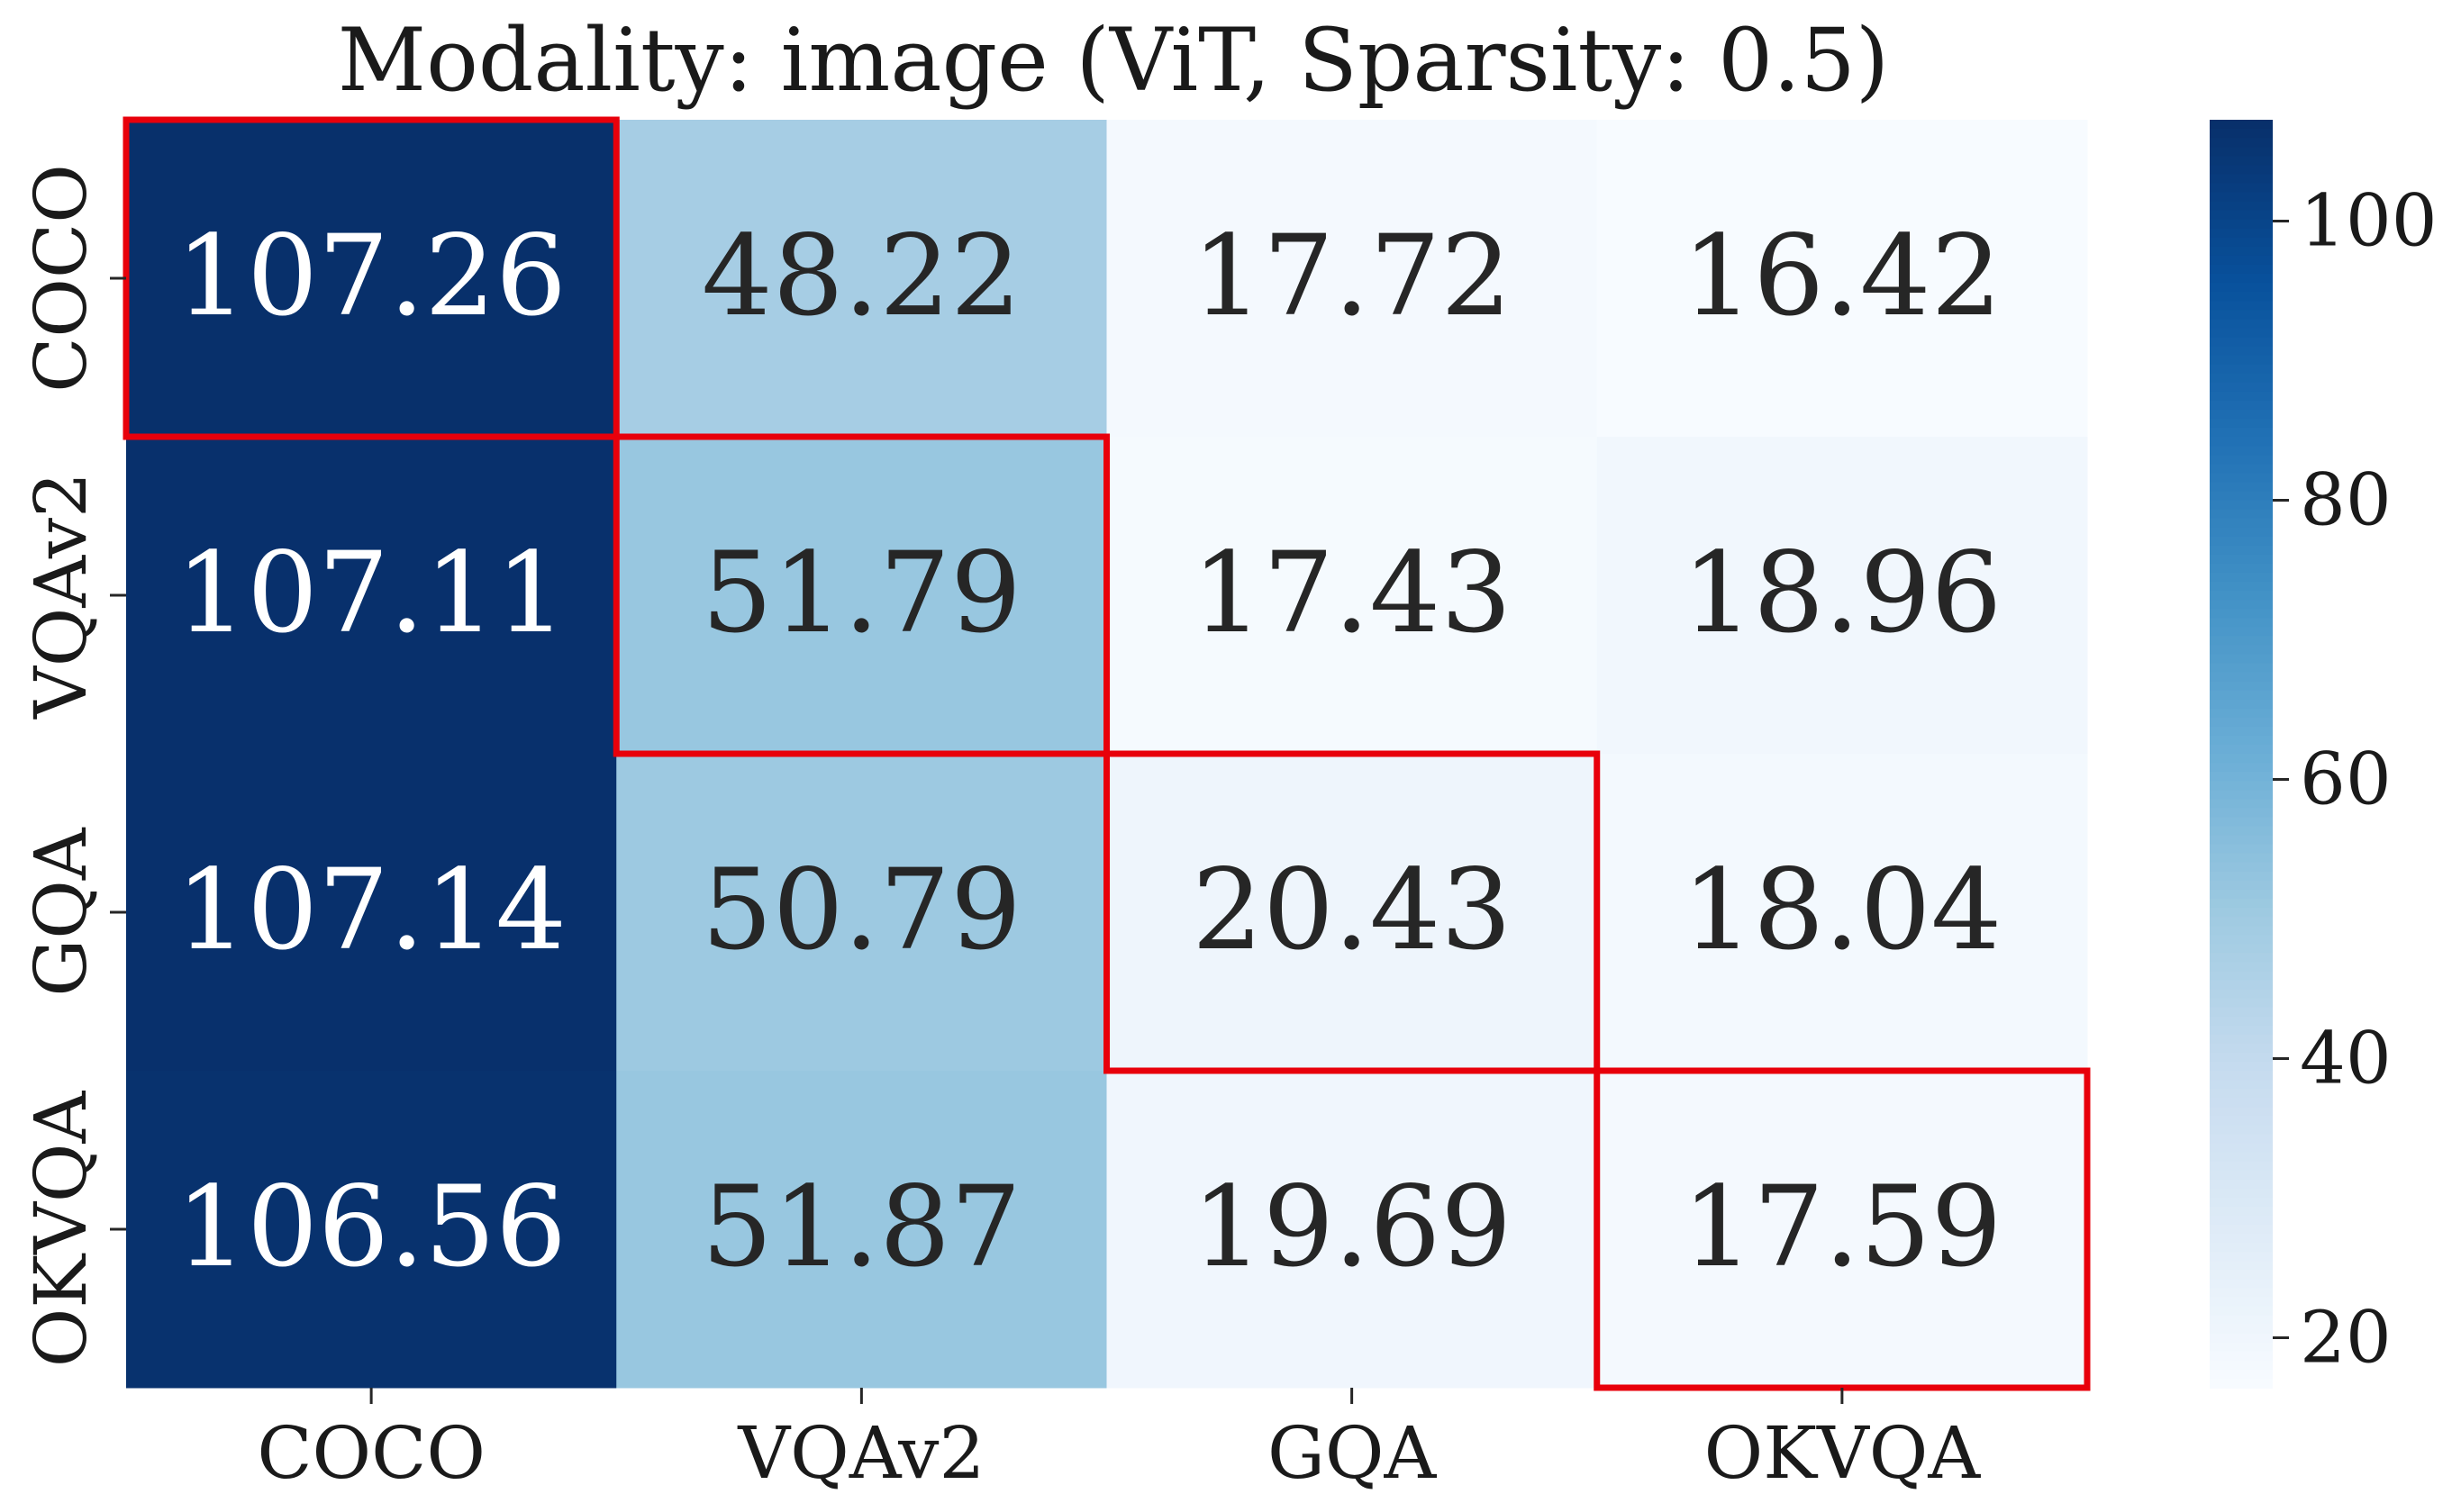 This screenshot has width=2461, height=1512. I want to click on x-tick-label: OKVQA, so click(1843, 1453).